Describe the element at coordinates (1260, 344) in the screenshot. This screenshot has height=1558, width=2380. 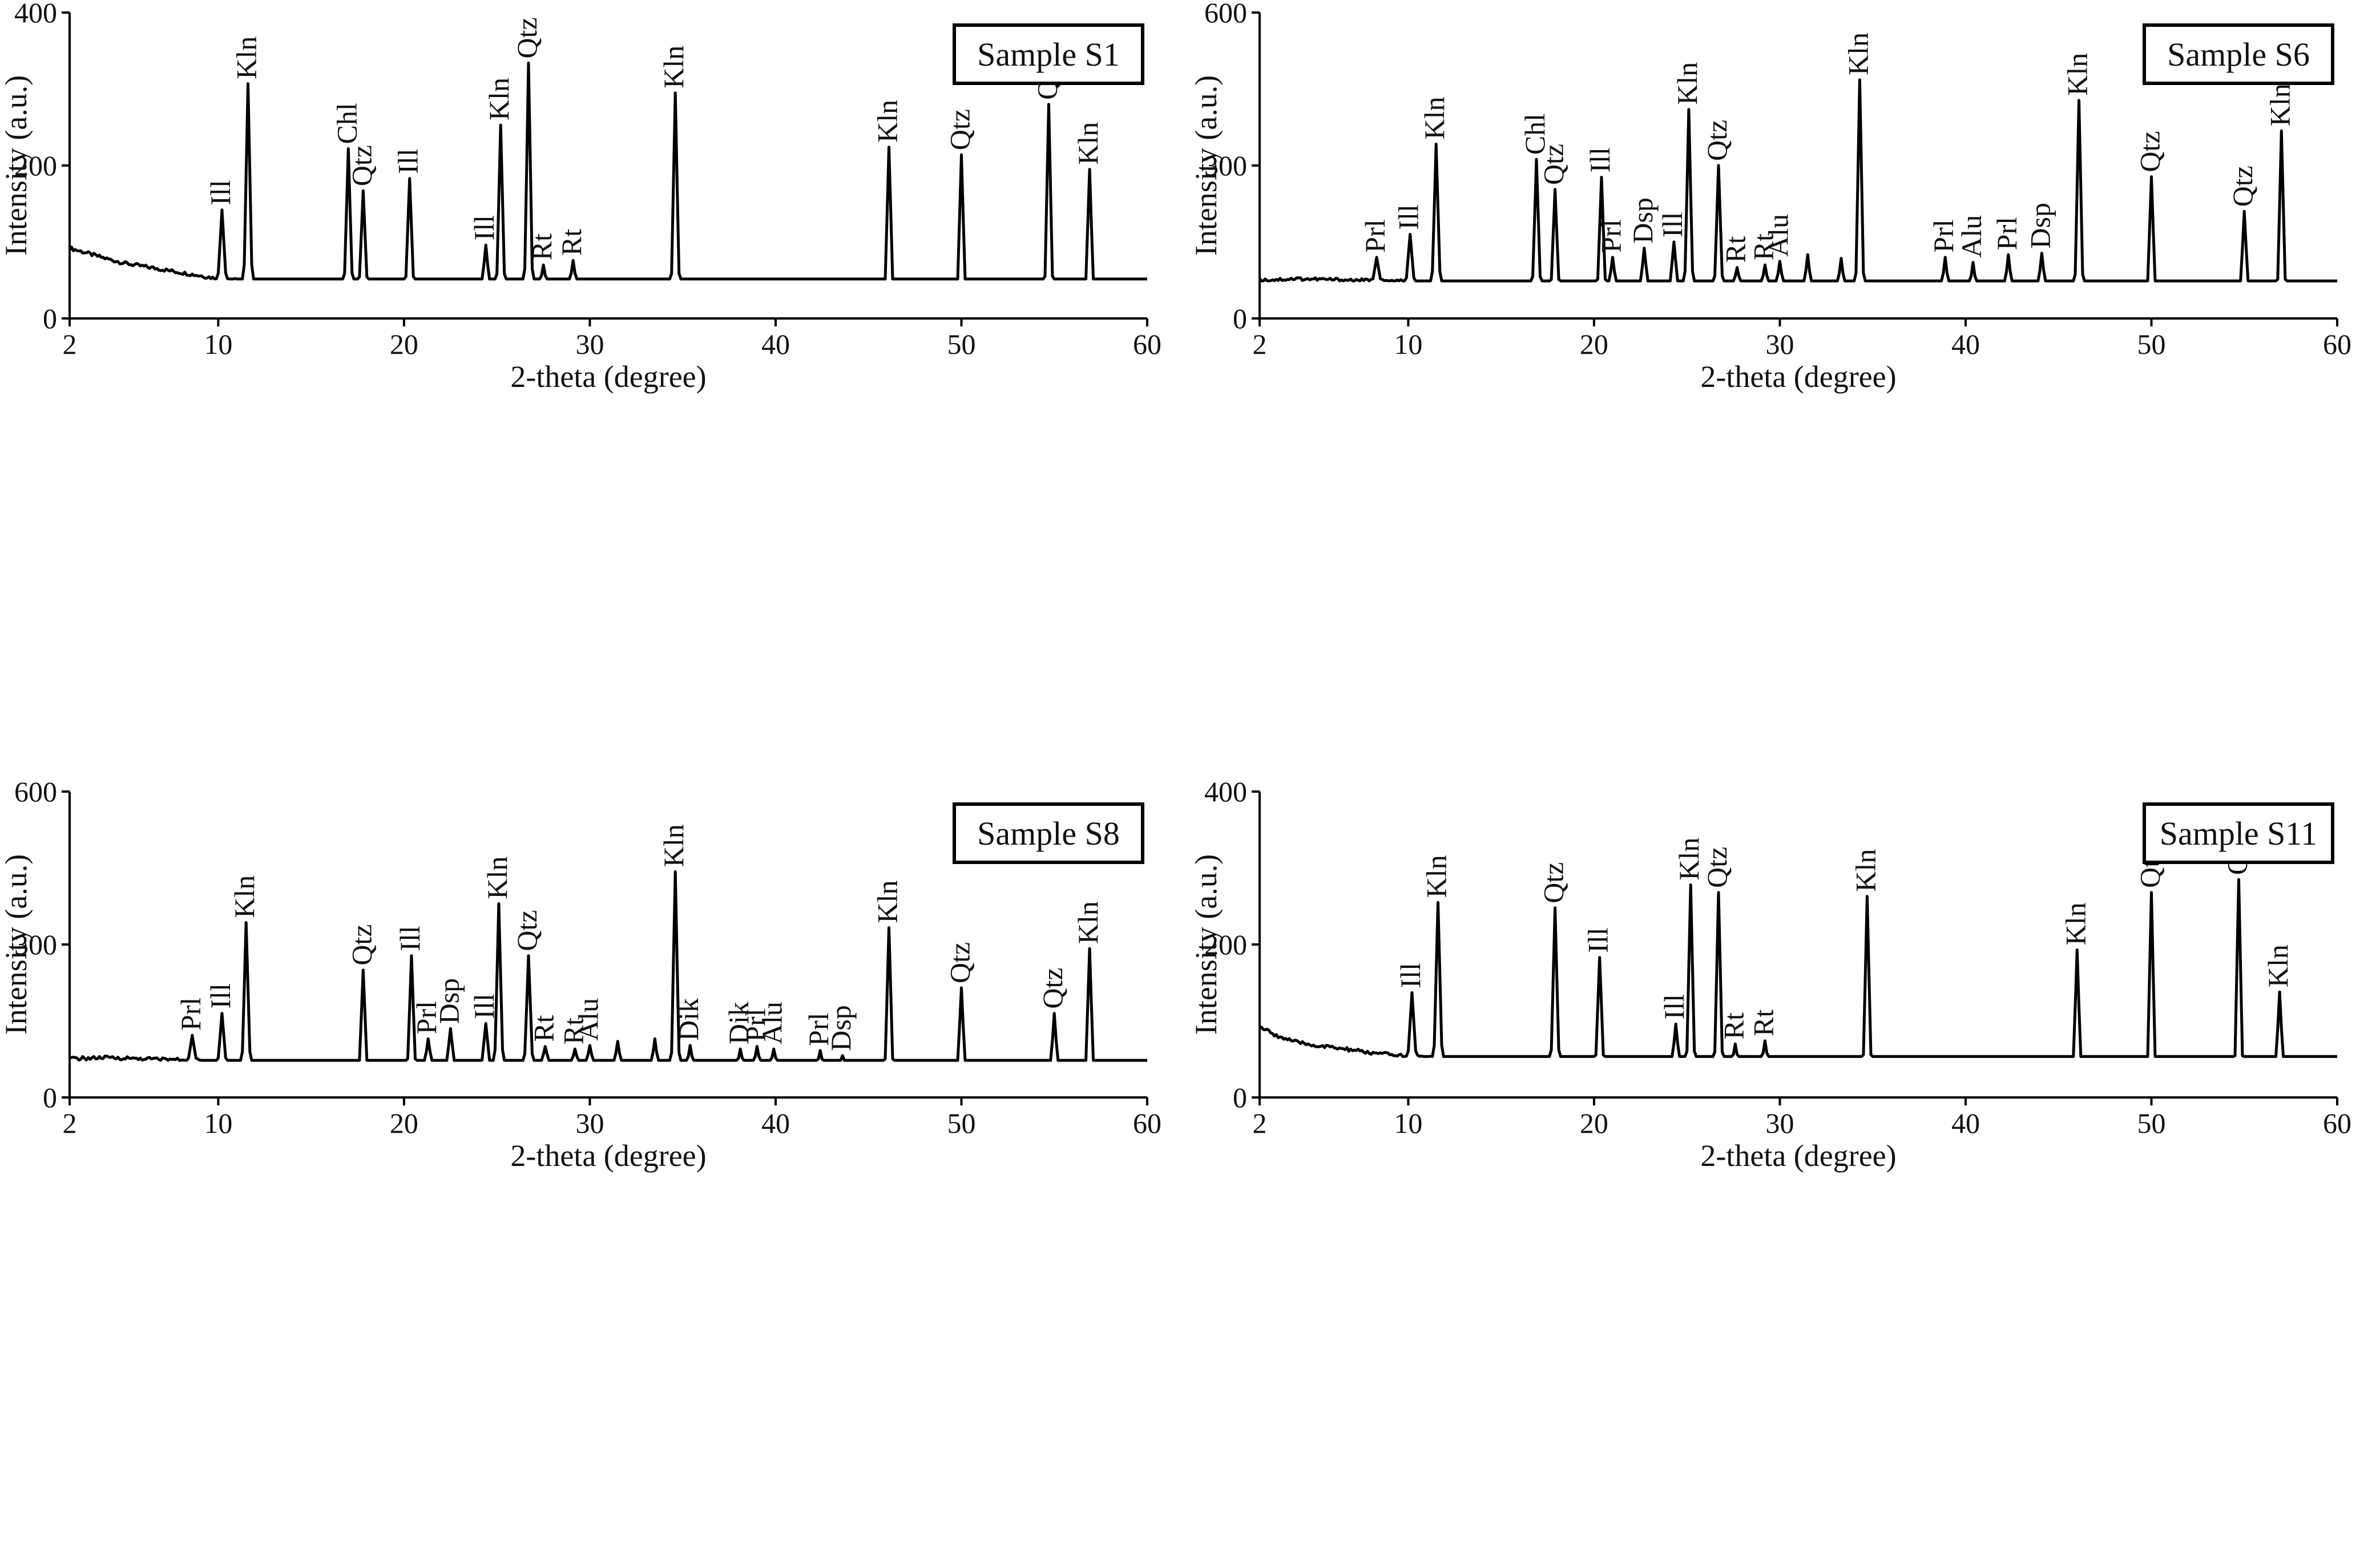
I see `x-tick-label: 2` at that location.